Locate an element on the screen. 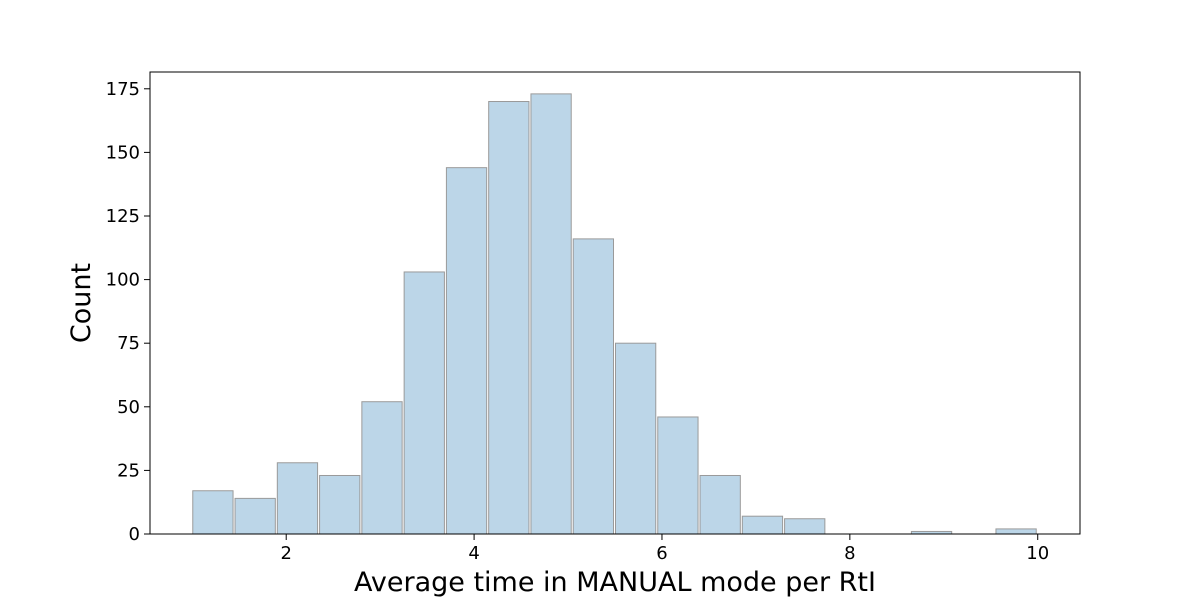 Image resolution: width=1200 pixels, height=600 pixels. y-tick-label: 100 is located at coordinates (123, 280).